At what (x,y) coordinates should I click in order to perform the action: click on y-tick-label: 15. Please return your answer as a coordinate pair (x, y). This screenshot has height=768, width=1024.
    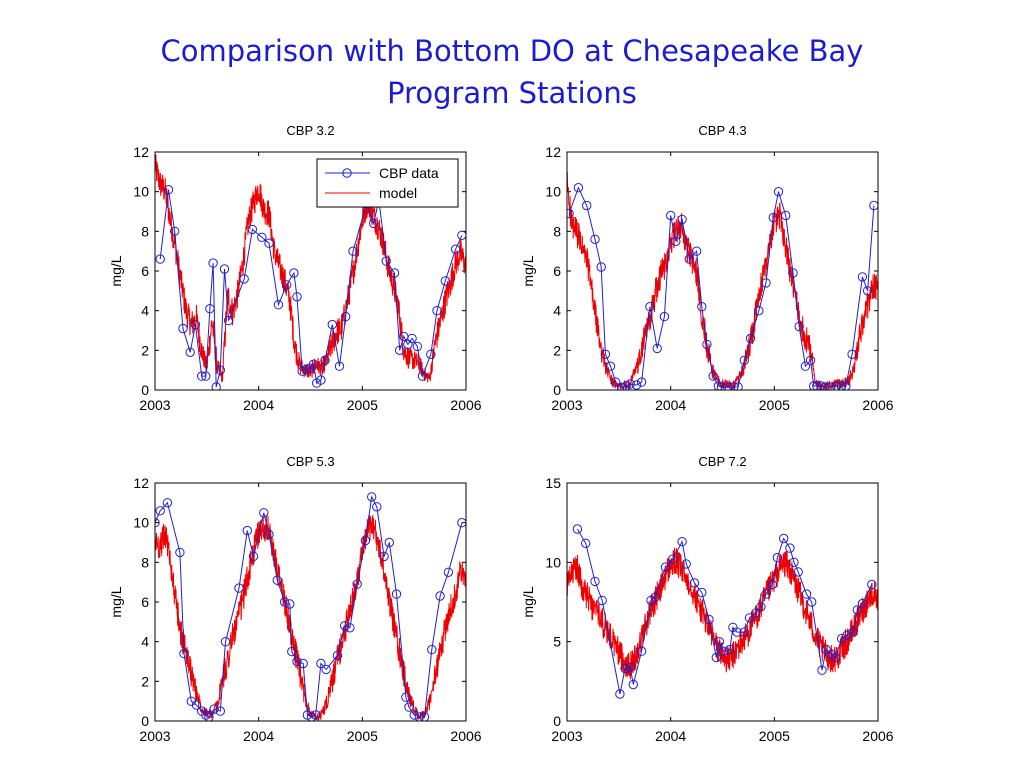
    Looking at the image, I should click on (553, 483).